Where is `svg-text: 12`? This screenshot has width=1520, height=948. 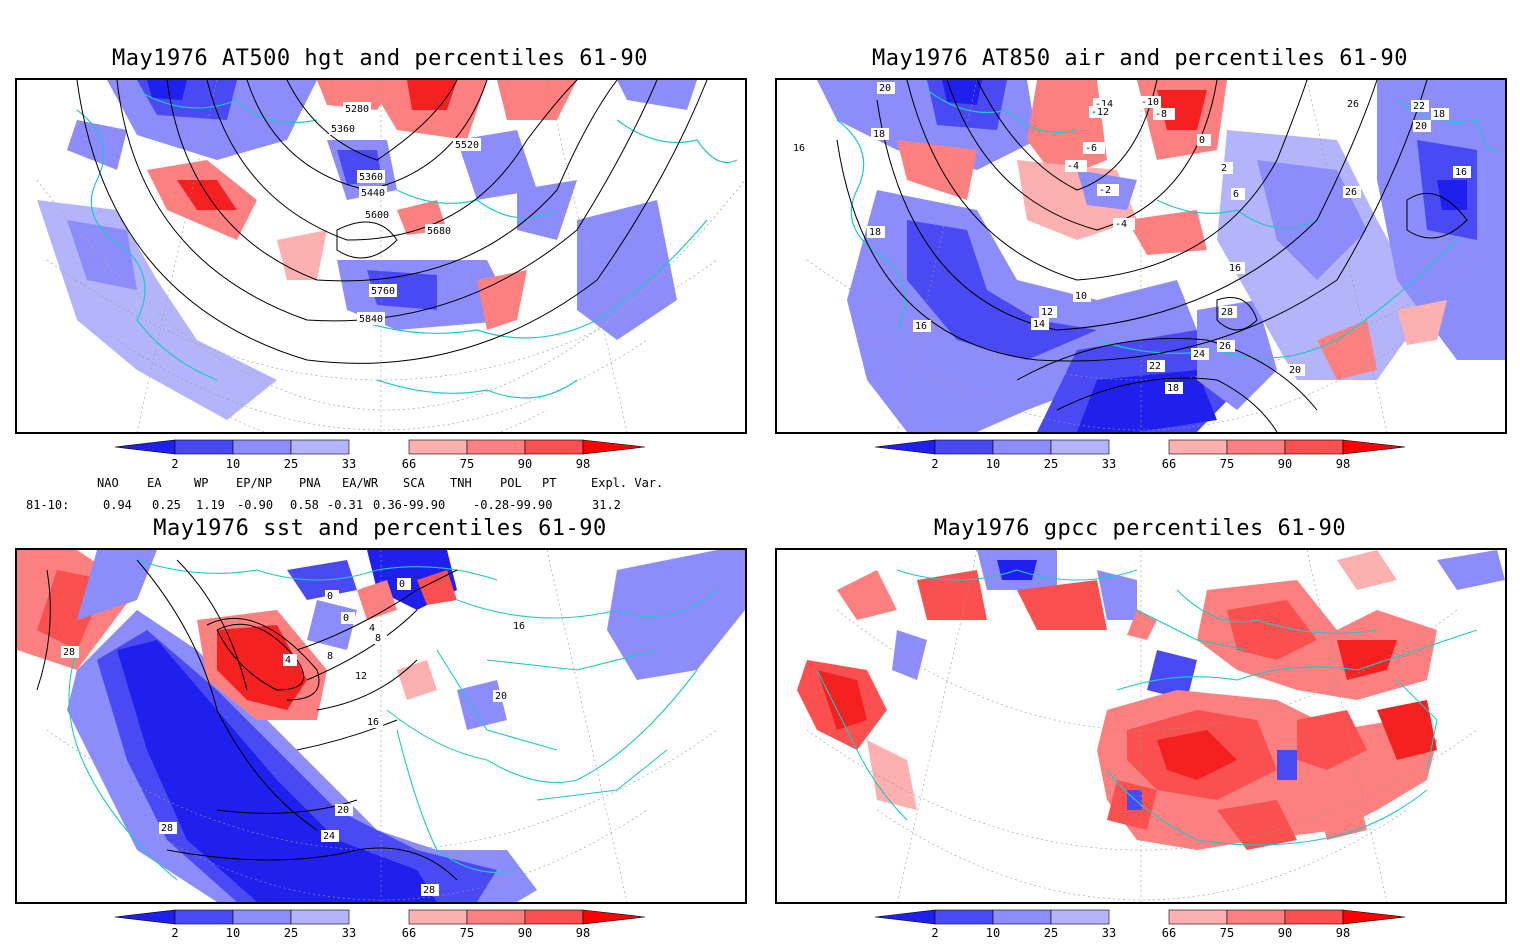
svg-text: 12 is located at coordinates (1047, 312).